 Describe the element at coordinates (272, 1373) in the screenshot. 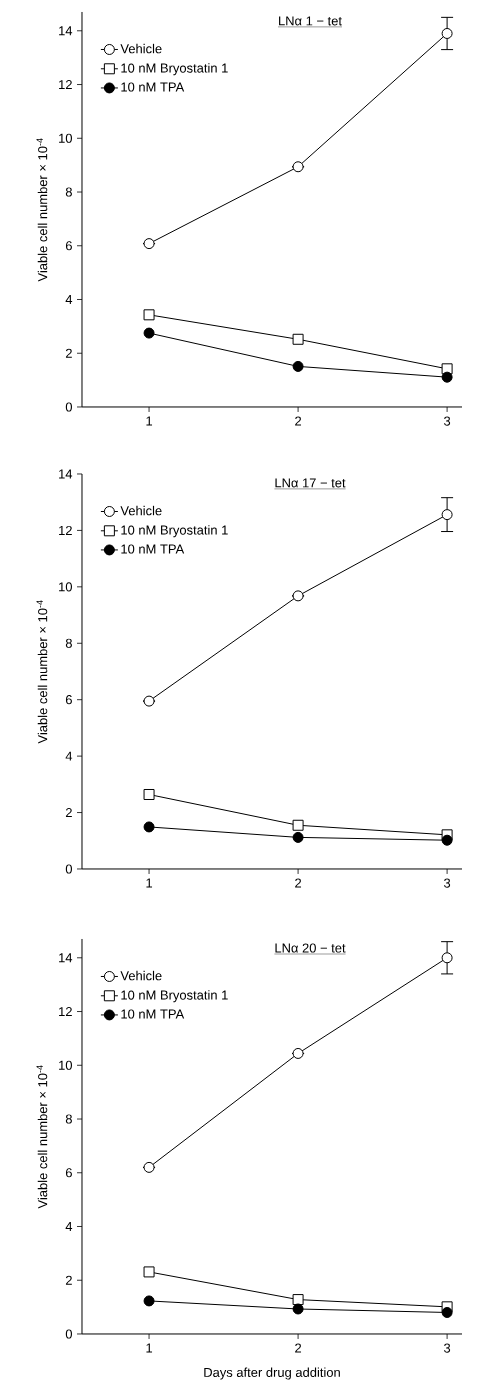

I see `x-axis-title: Days after drug addition` at that location.